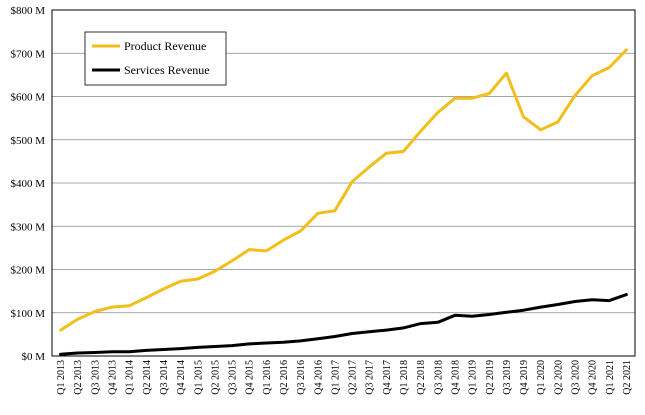 This screenshot has height=415, width=645. I want to click on x-tick-label: Q2 2016, so click(284, 377).